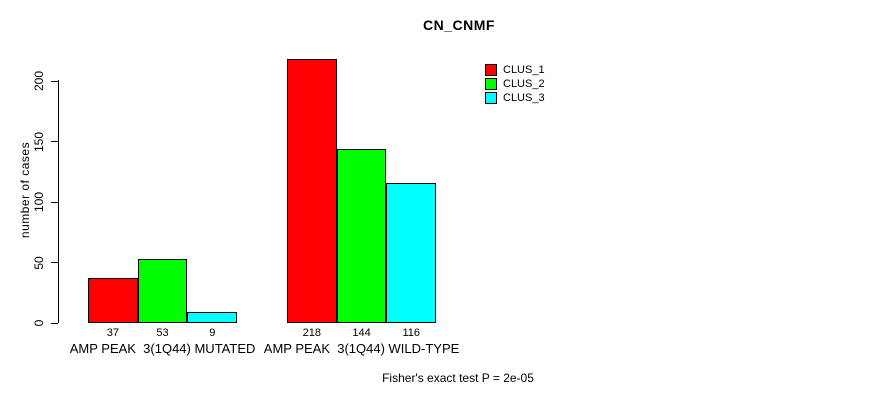 Image resolution: width=890 pixels, height=400 pixels. Describe the element at coordinates (524, 98) in the screenshot. I see `legend-label: CLUS_3` at that location.